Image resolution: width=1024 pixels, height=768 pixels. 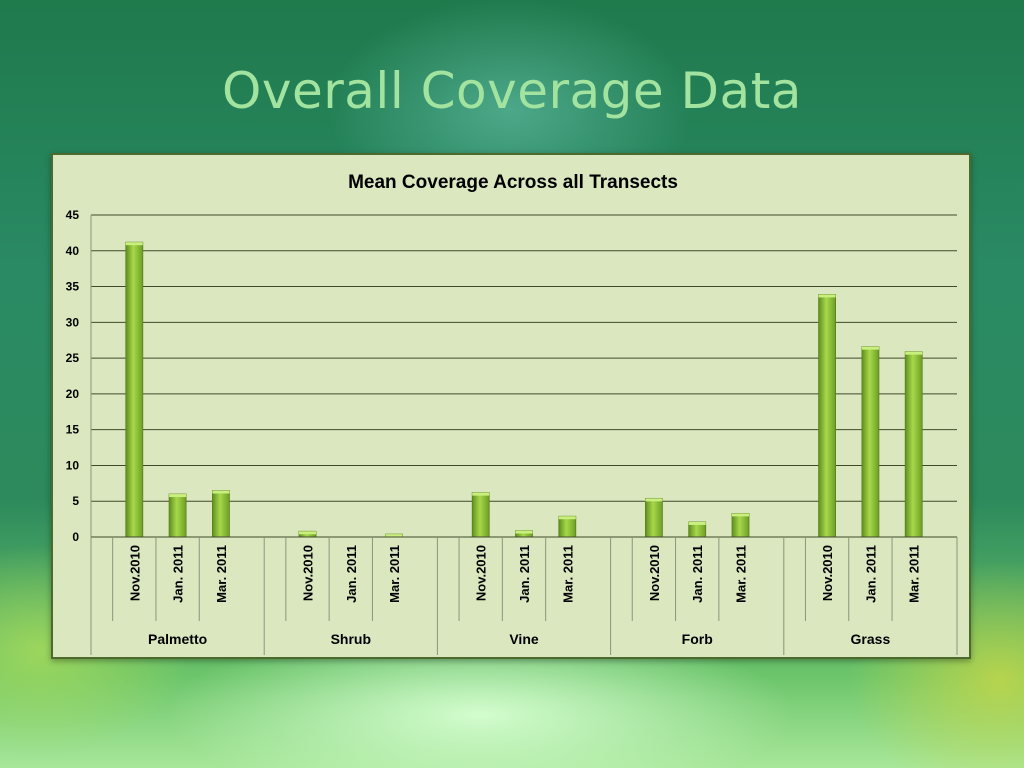 What do you see at coordinates (79, 376) in the screenshot?
I see `y-axis: 0 5 10 15 20 25 30 35 40 45` at bounding box center [79, 376].